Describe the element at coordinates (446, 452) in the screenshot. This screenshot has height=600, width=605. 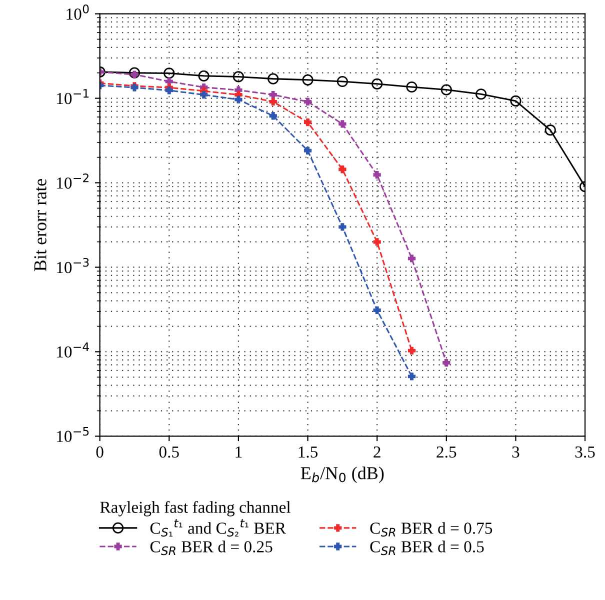
I see `x-tick-label: 2.5` at that location.